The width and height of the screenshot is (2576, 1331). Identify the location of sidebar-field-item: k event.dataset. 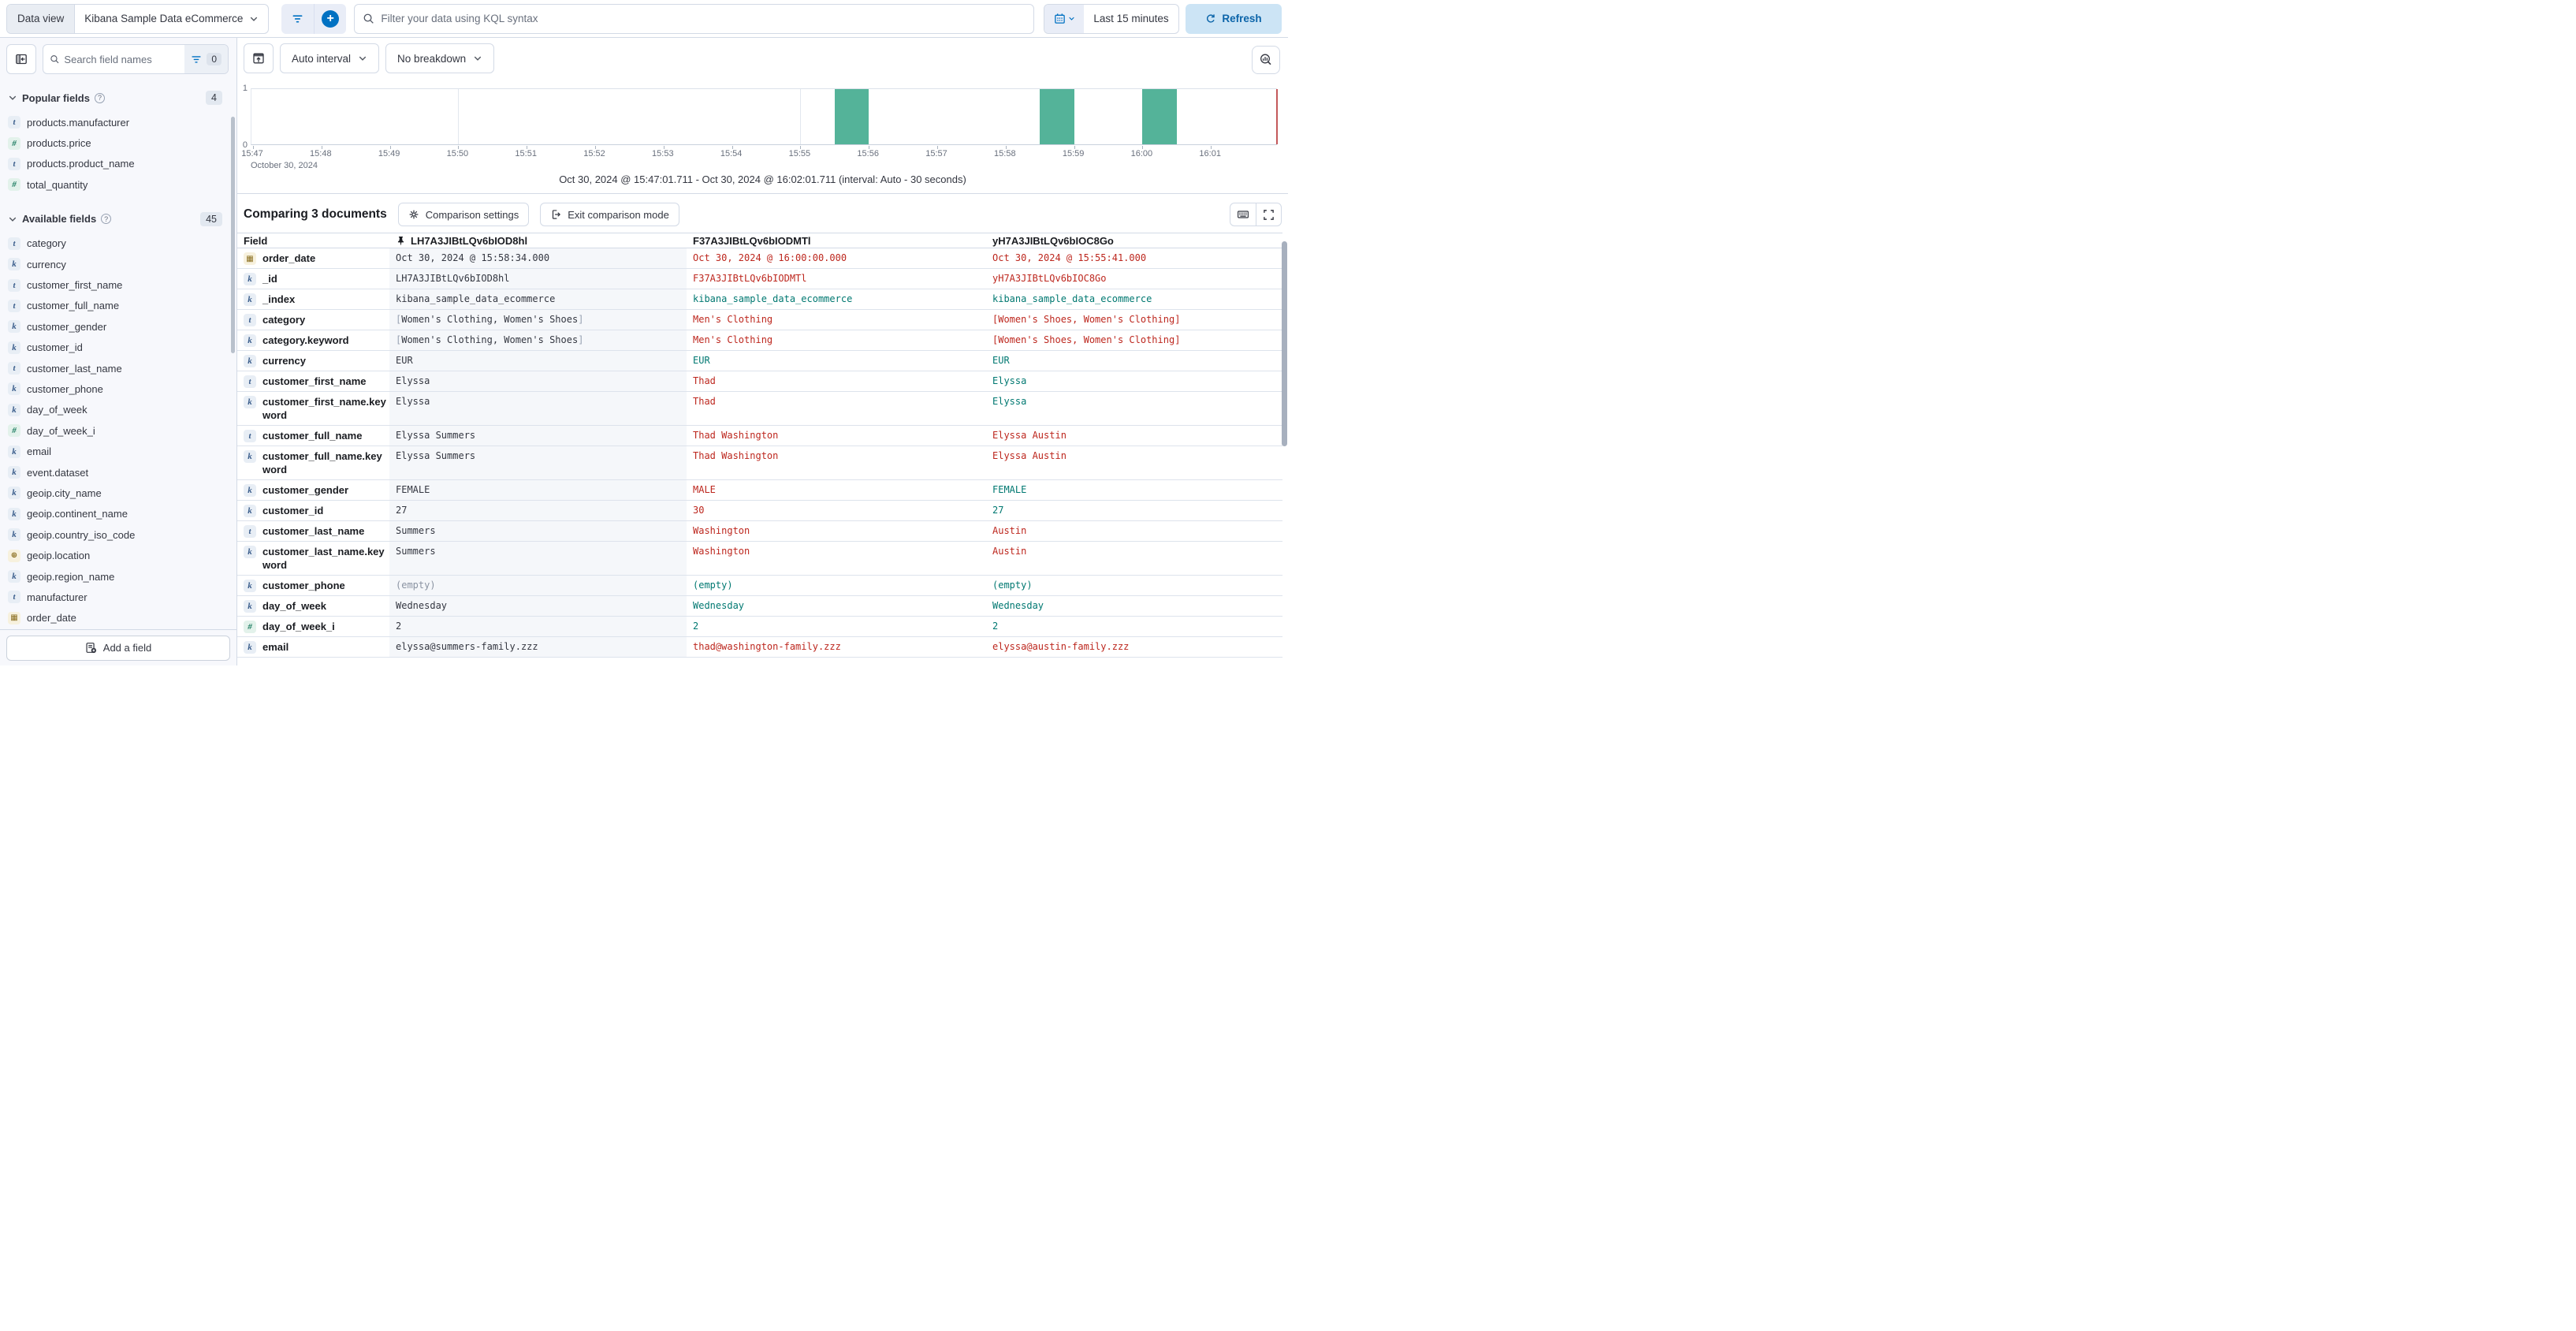
(115, 472).